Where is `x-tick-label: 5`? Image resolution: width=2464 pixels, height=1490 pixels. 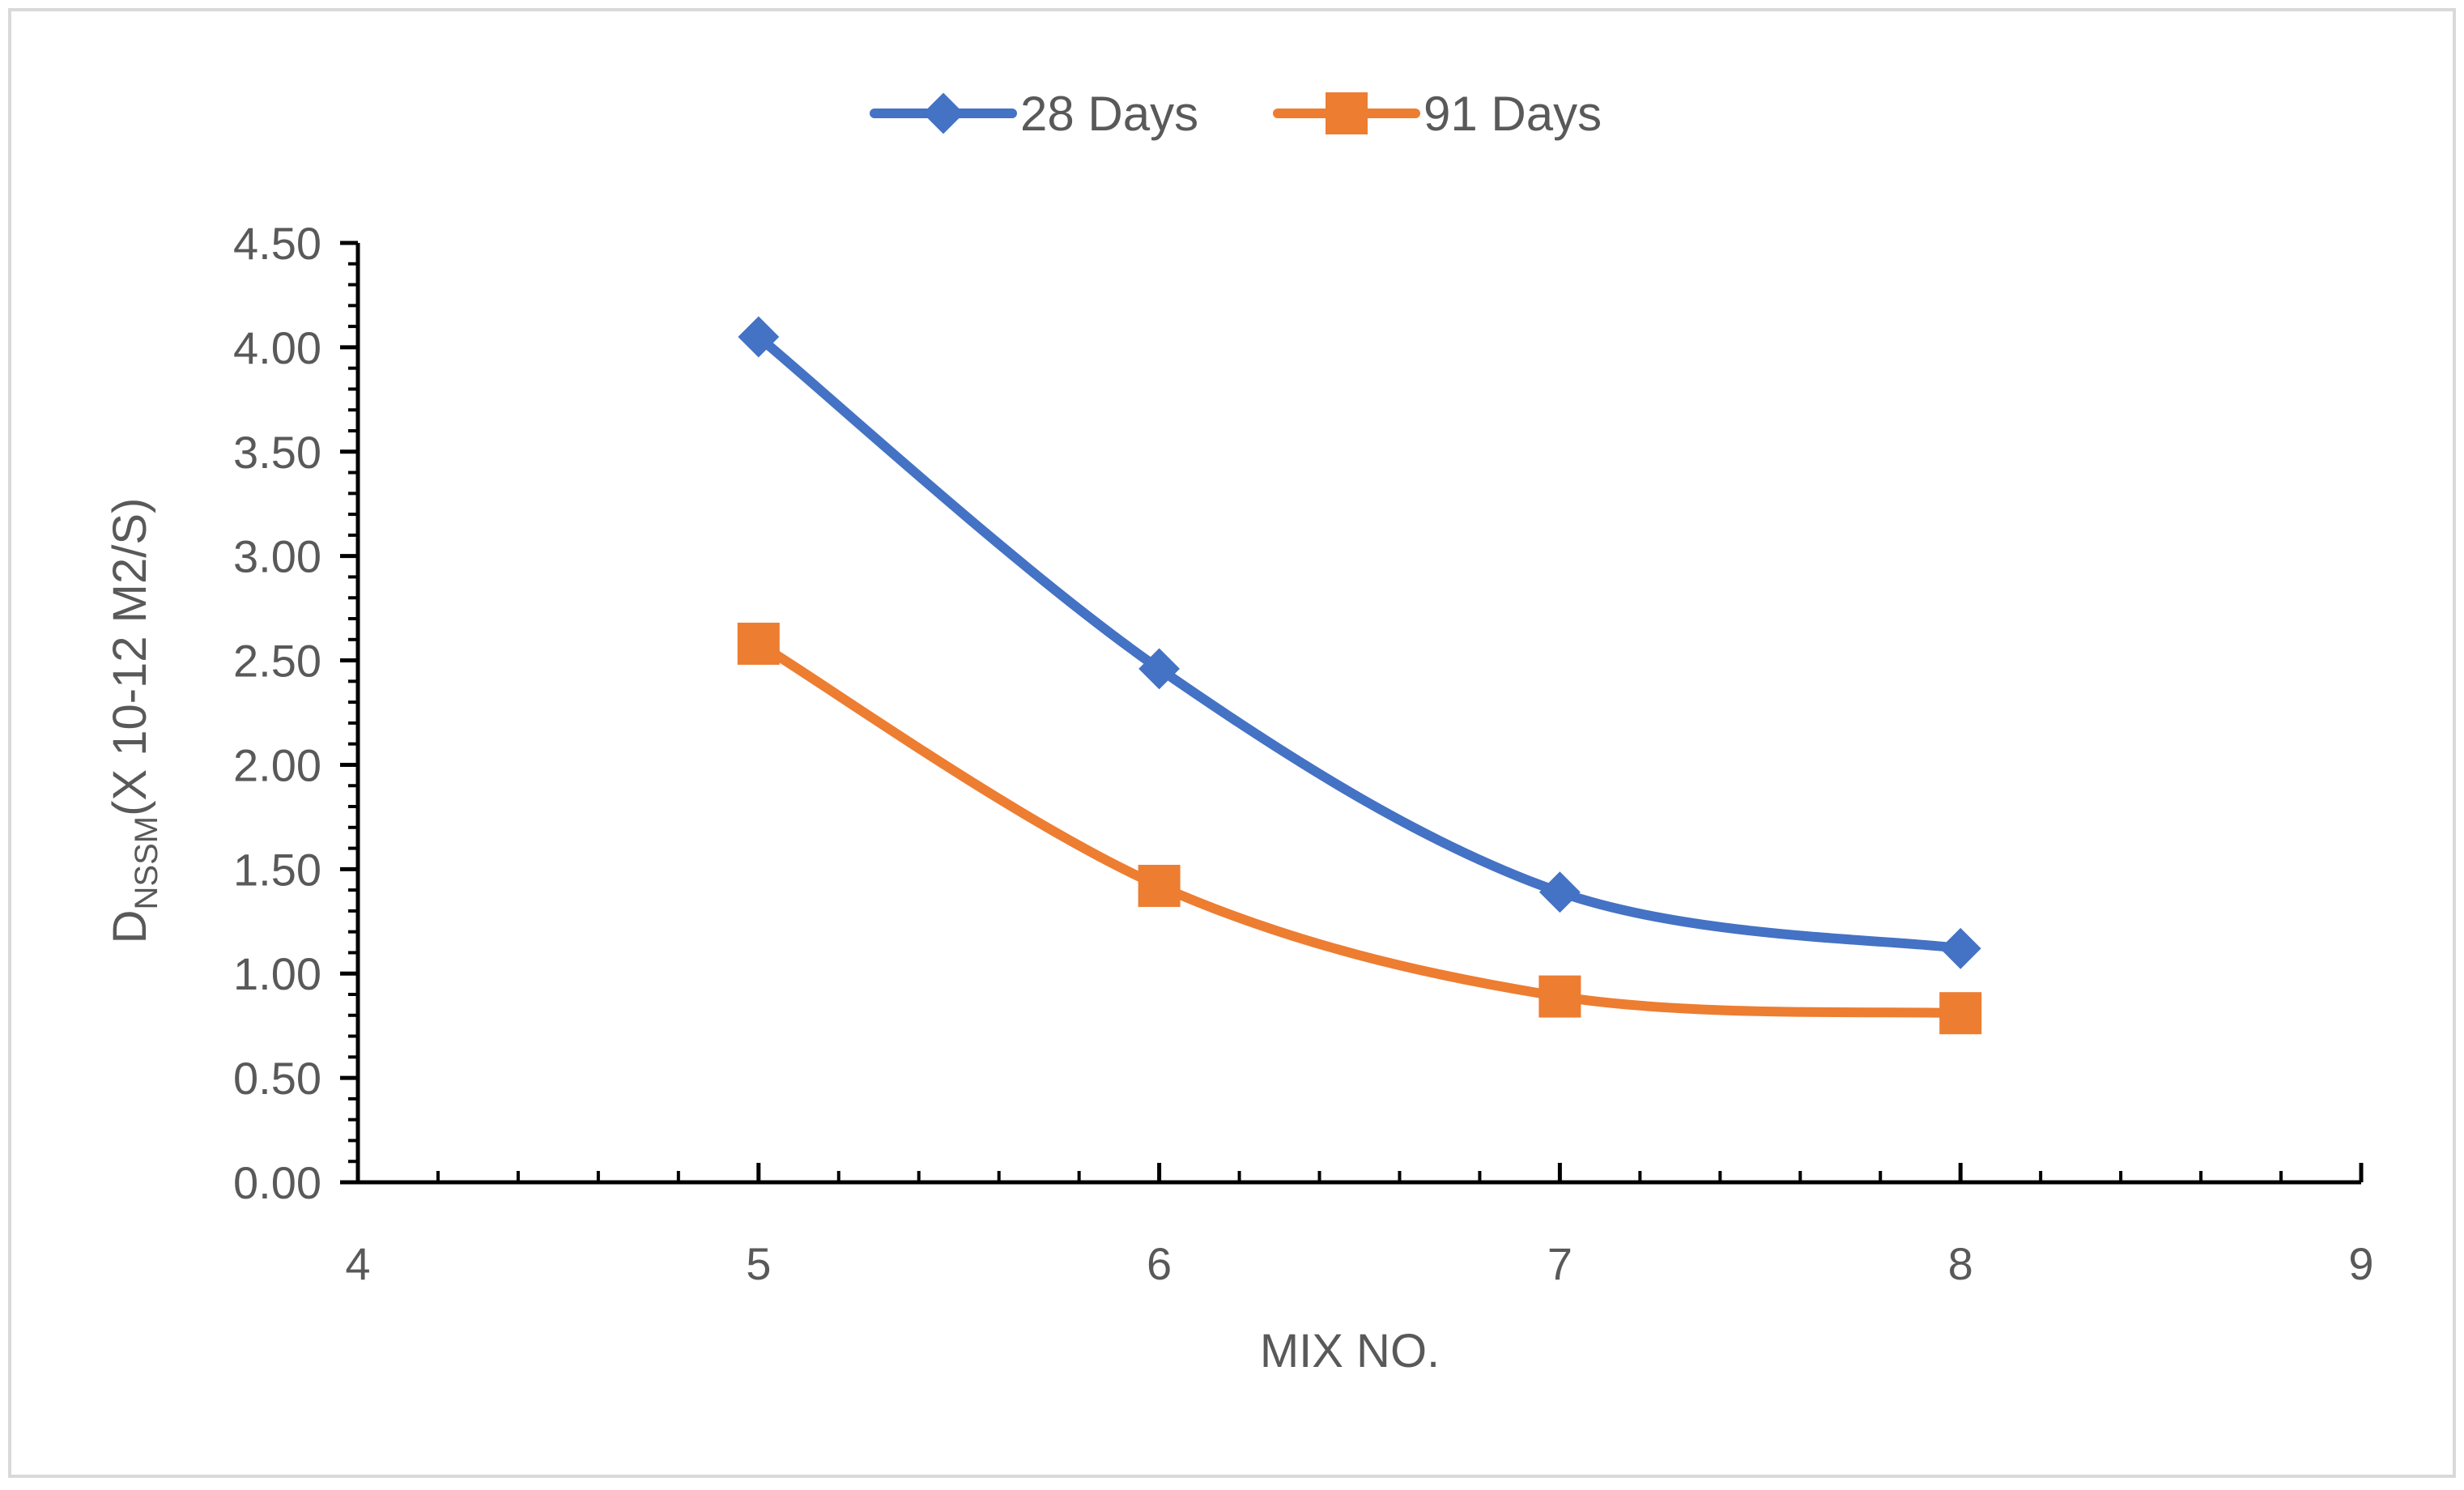 x-tick-label: 5 is located at coordinates (758, 1263).